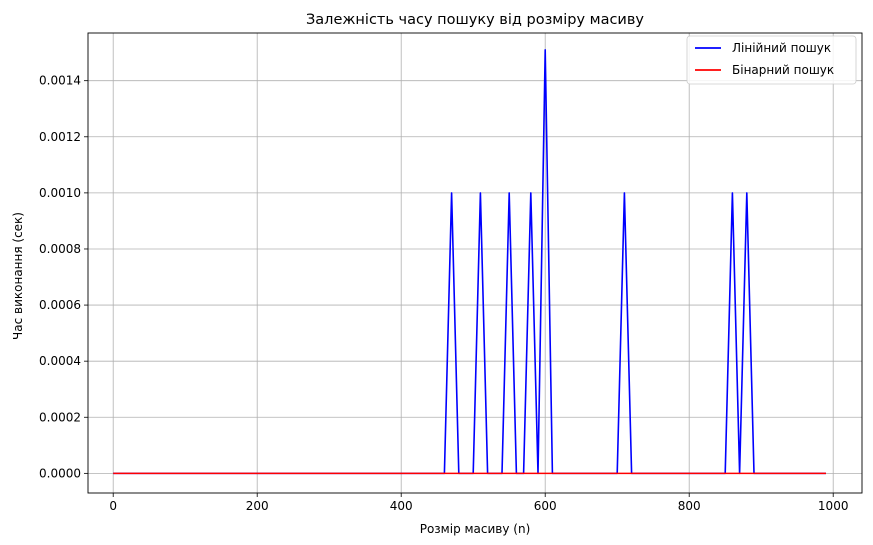 The width and height of the screenshot is (873, 545). I want to click on x-tick-label: 800, so click(689, 506).